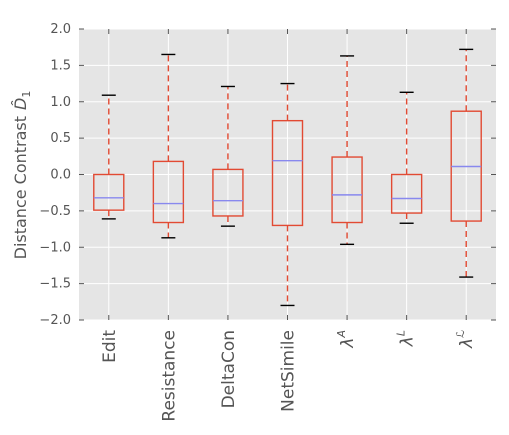 Image resolution: width=509 pixels, height=435 pixels. What do you see at coordinates (110, 346) in the screenshot?
I see `x-category-label: Edit` at bounding box center [110, 346].